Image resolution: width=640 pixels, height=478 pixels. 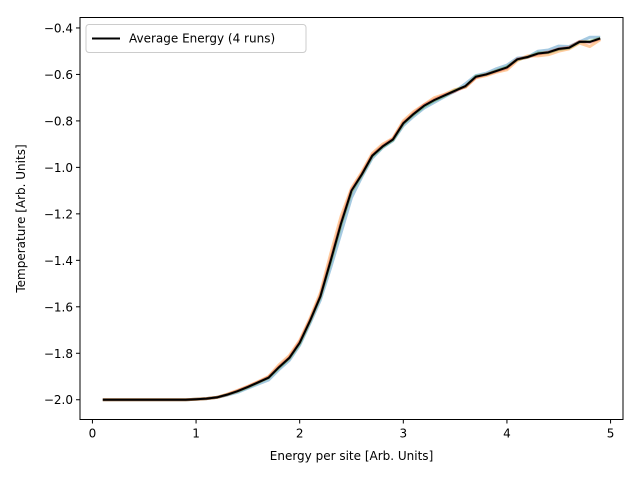 I want to click on y-tick-label: −0.4, so click(x=58, y=28).